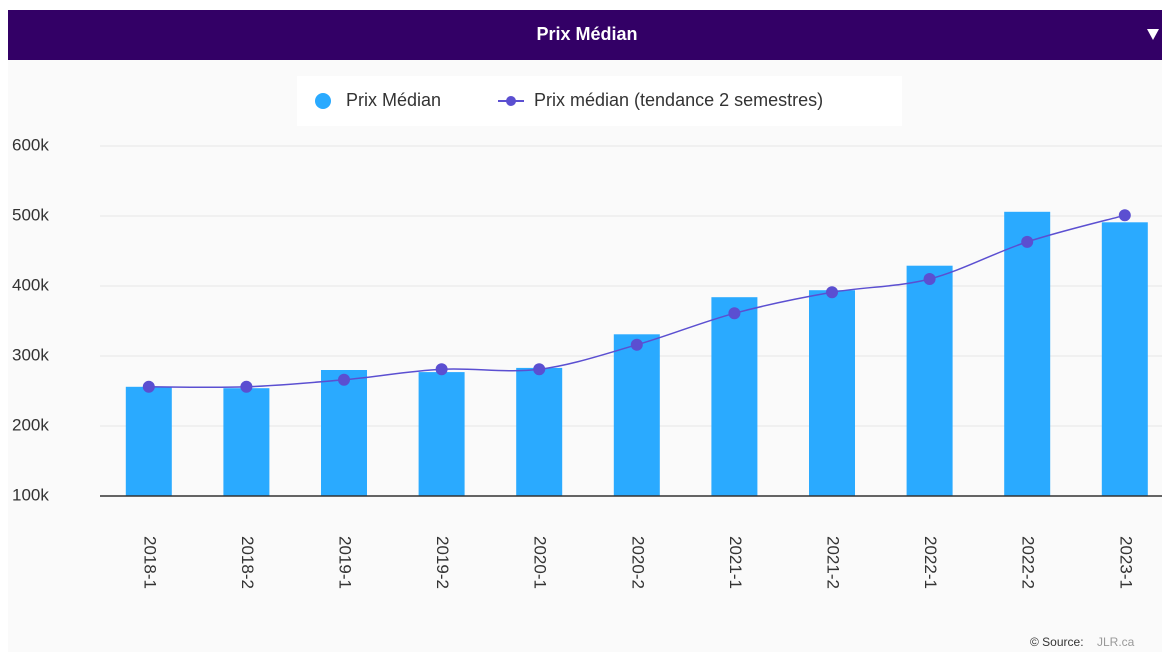 The image size is (1162, 652). I want to click on legend-label: Prix Médian, so click(393, 100).